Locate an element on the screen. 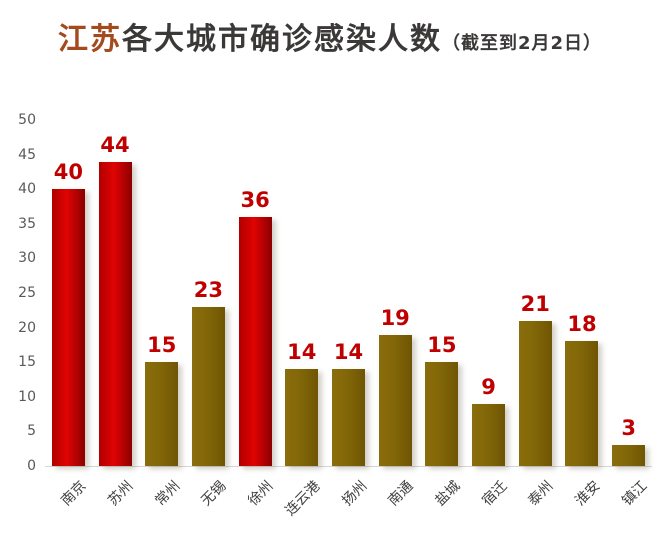  x-axis-label: 徐州 is located at coordinates (261, 494).